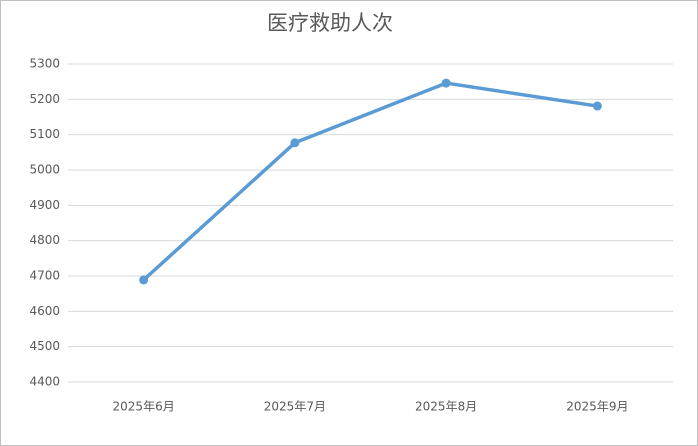 The height and width of the screenshot is (446, 698). I want to click on x-tick-label: 2025年6月, so click(144, 407).